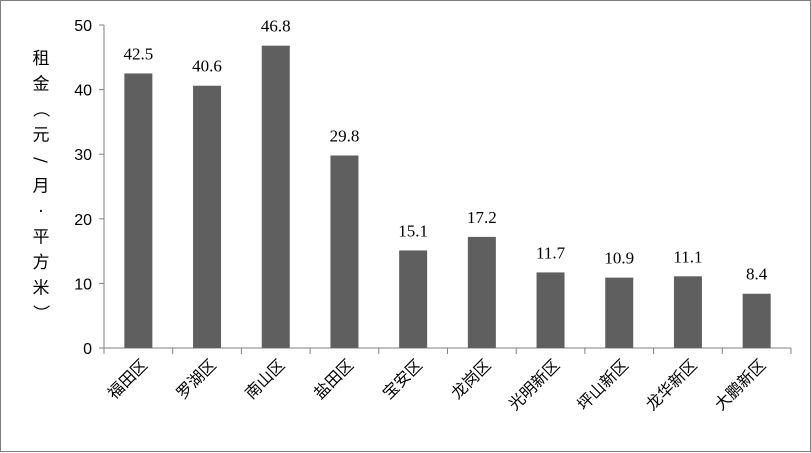  I want to click on data-label: 10.9, so click(619, 258).